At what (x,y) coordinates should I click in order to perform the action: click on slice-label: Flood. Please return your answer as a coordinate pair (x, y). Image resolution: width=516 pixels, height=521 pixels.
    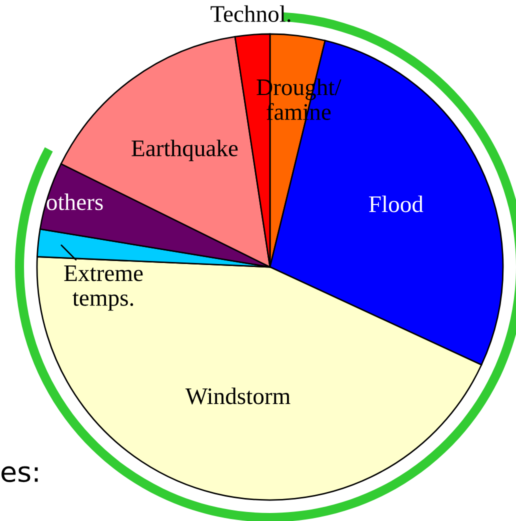
    Looking at the image, I should click on (396, 204).